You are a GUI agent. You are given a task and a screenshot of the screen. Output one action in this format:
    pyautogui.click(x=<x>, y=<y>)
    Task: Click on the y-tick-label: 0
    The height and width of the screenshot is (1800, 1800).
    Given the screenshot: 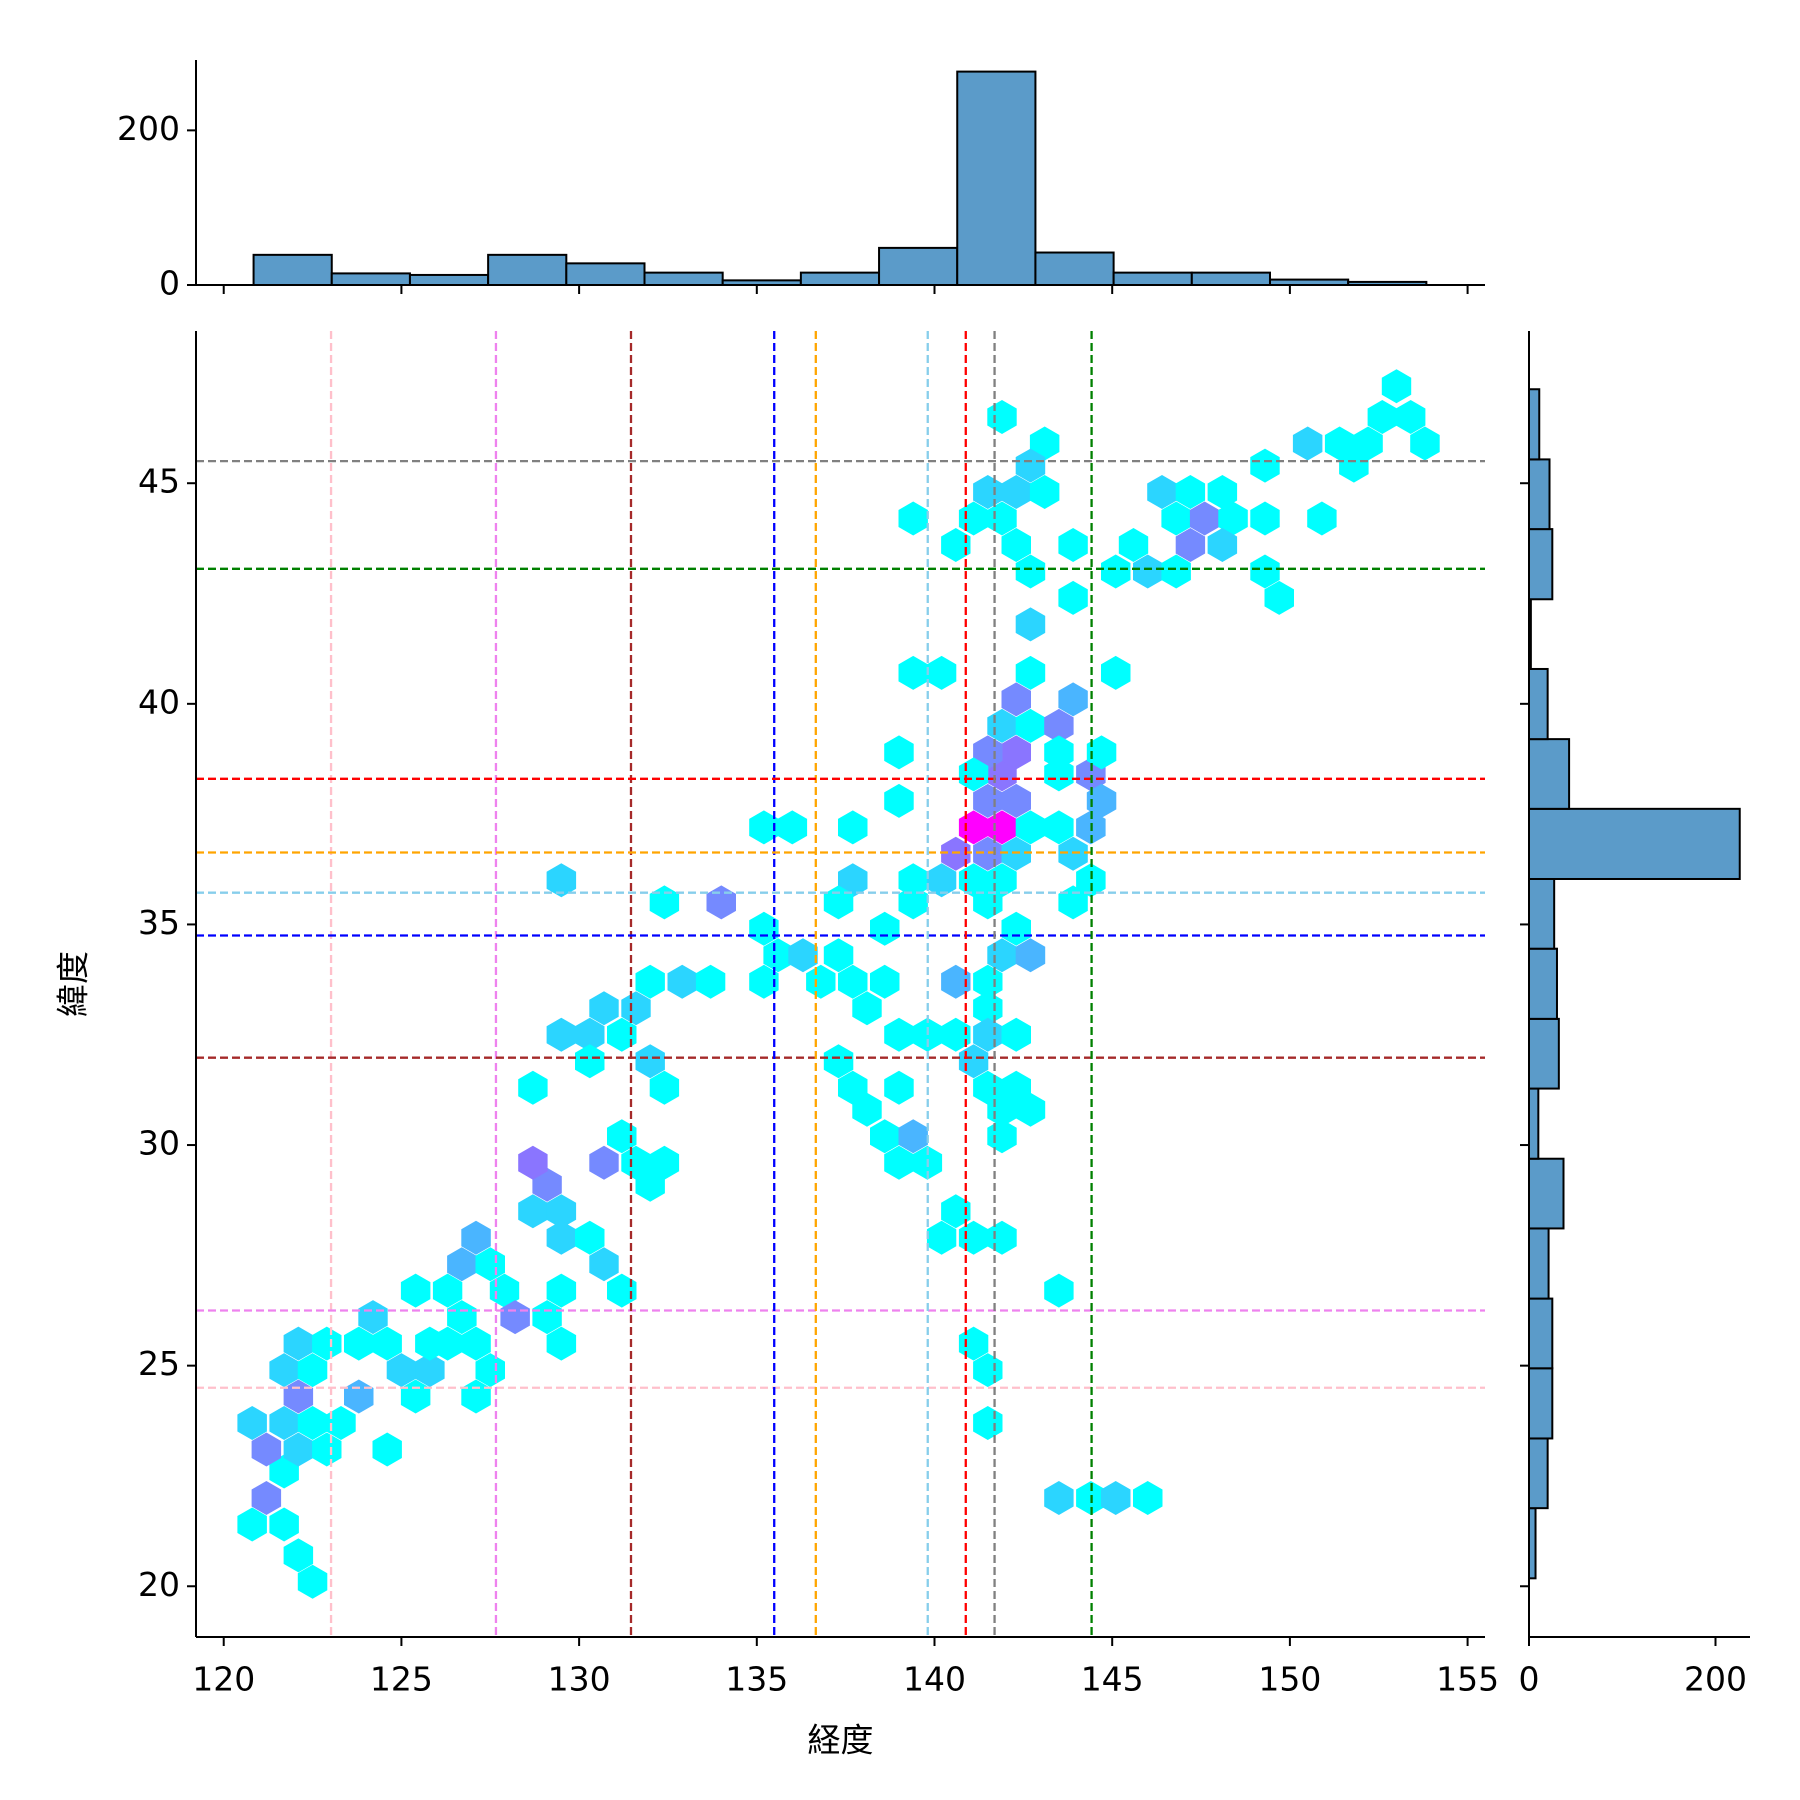 What is the action you would take?
    pyautogui.click(x=169, y=283)
    